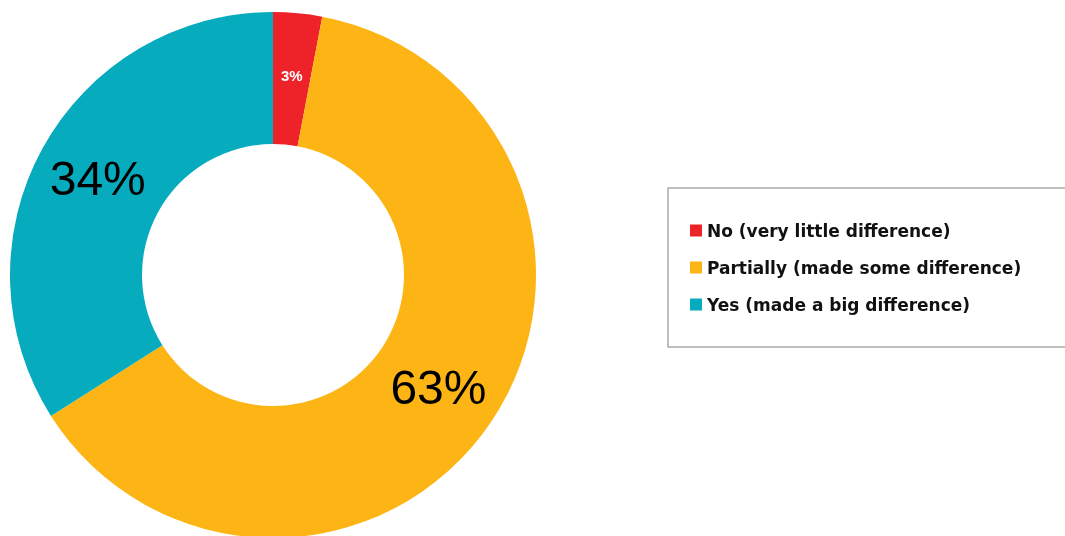  What do you see at coordinates (97, 179) in the screenshot?
I see `data-label: 34%` at bounding box center [97, 179].